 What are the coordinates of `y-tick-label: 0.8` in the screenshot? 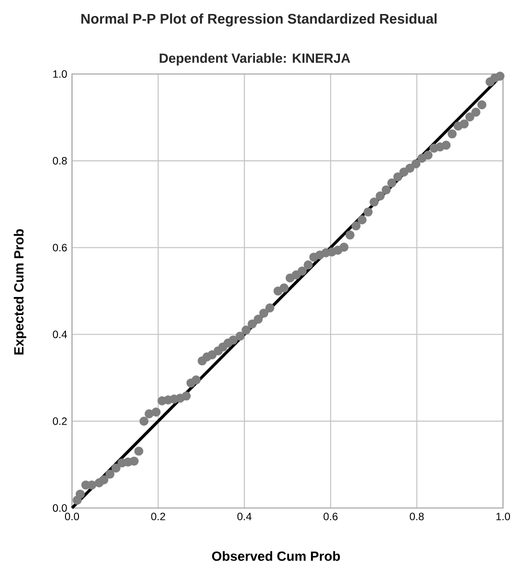 It's located at (59, 161).